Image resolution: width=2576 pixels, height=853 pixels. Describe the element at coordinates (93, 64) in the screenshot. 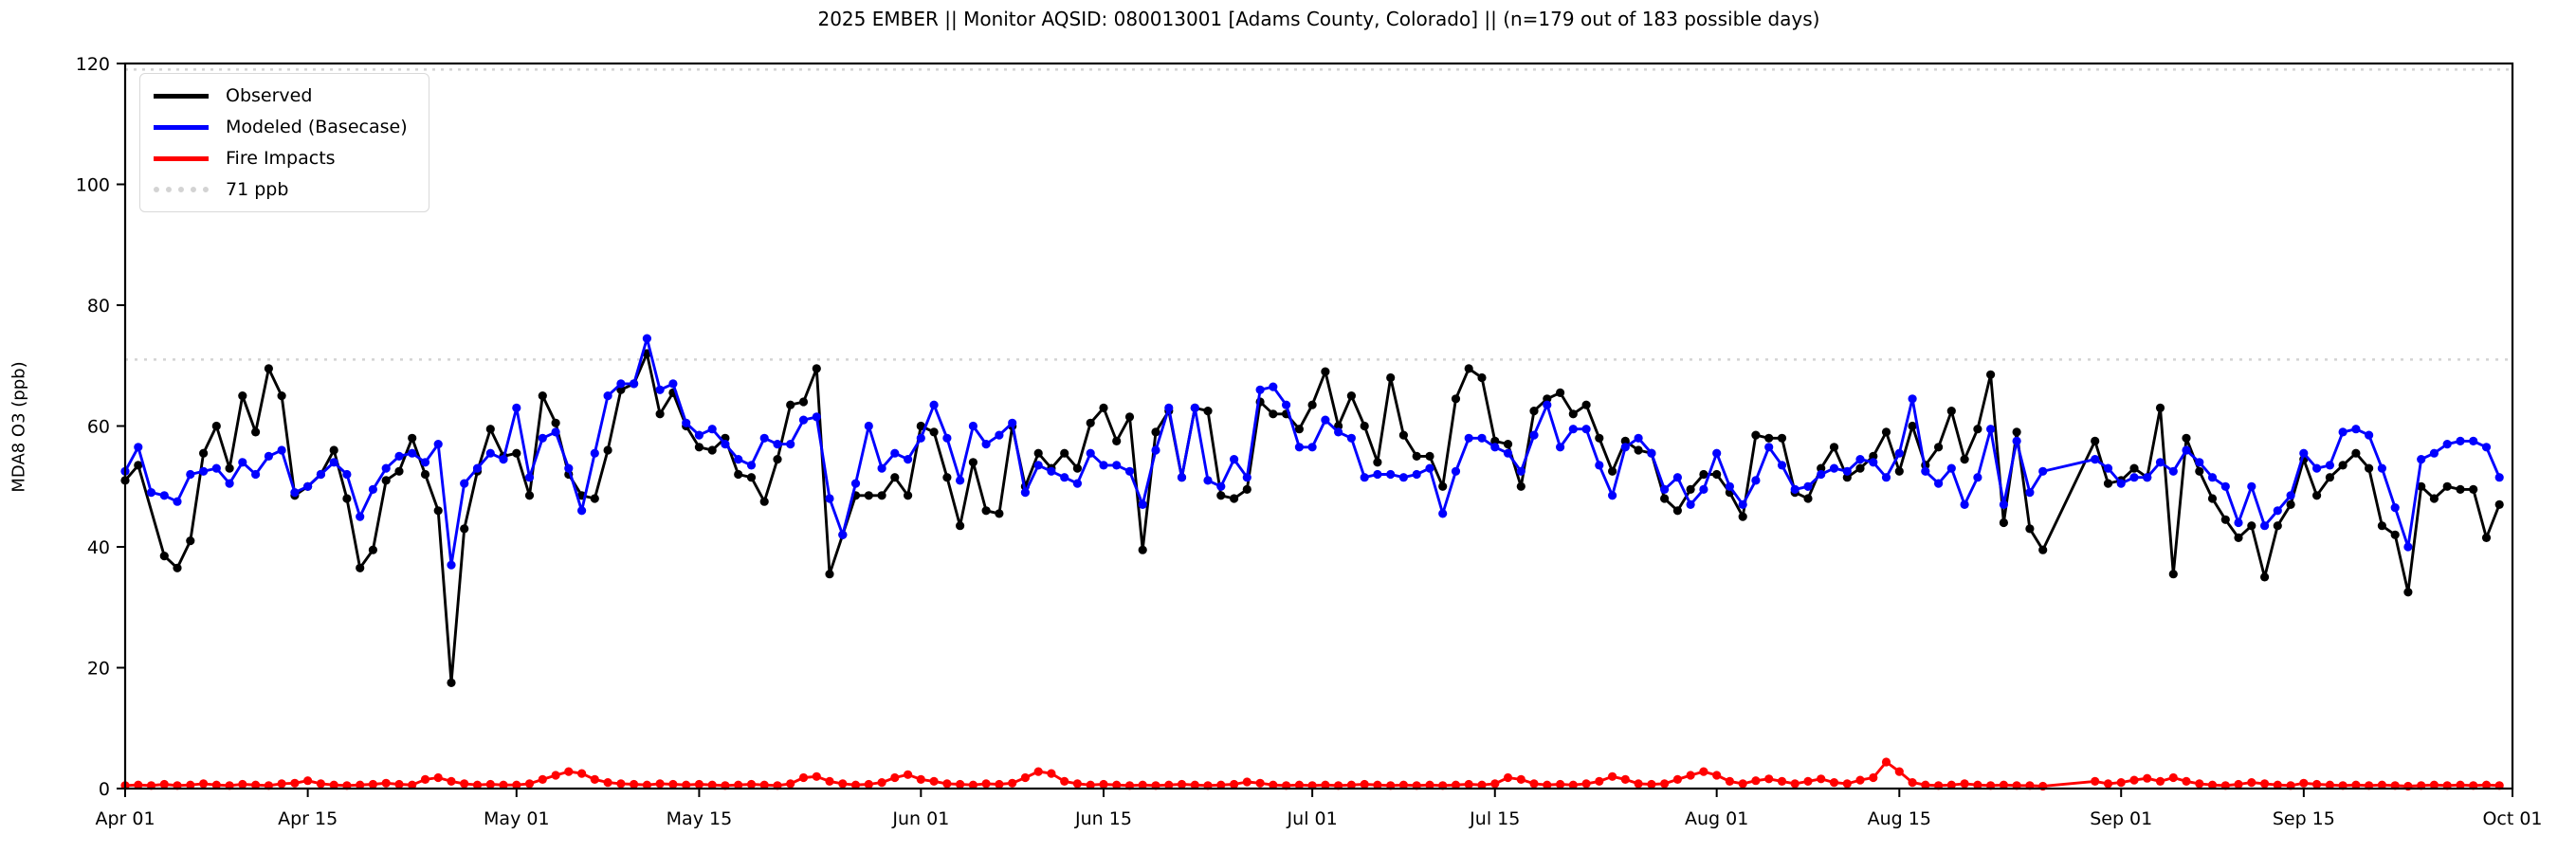

I see `y-tick-label: 120` at that location.